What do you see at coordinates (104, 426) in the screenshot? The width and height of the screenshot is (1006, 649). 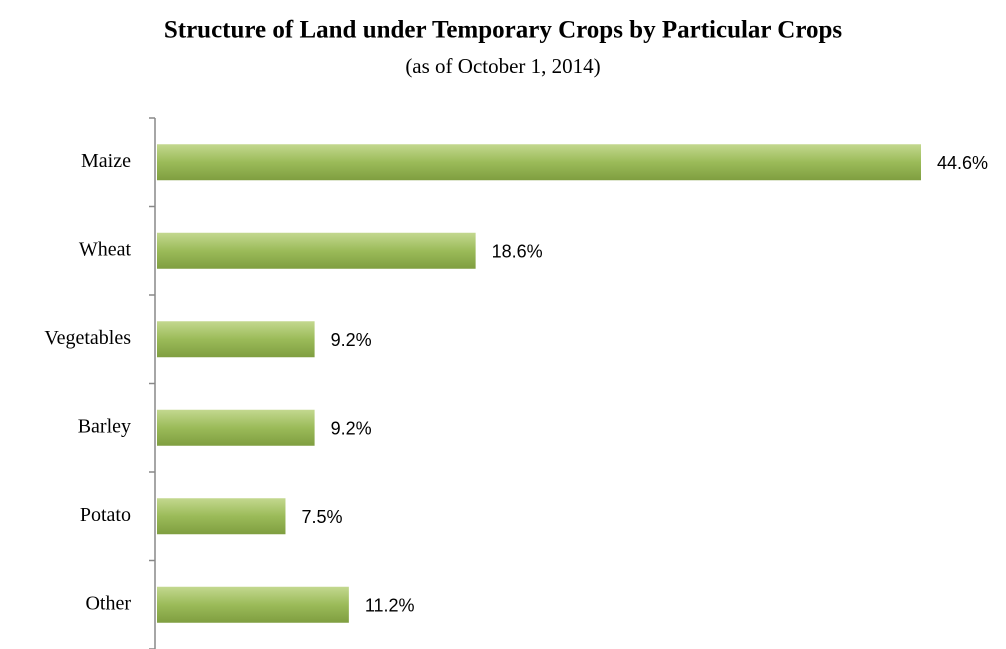 I see `y-tick-label: Barley` at bounding box center [104, 426].